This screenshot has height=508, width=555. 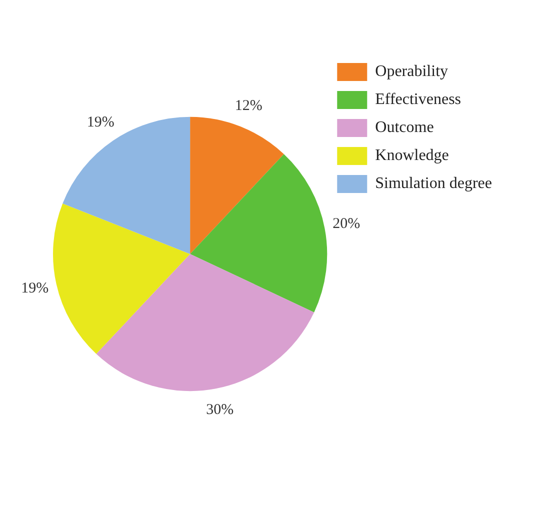 What do you see at coordinates (418, 99) in the screenshot?
I see `legend-label: Effectiveness` at bounding box center [418, 99].